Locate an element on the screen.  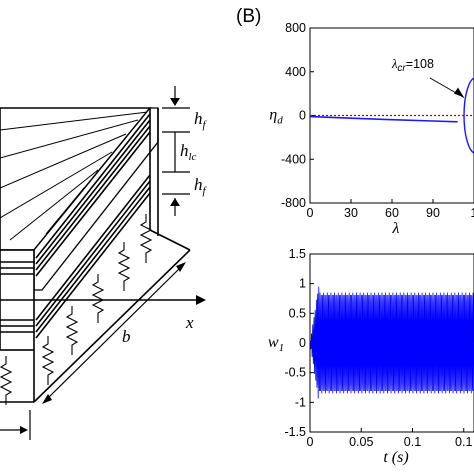
y-axis-label: w1 is located at coordinates (276, 344).